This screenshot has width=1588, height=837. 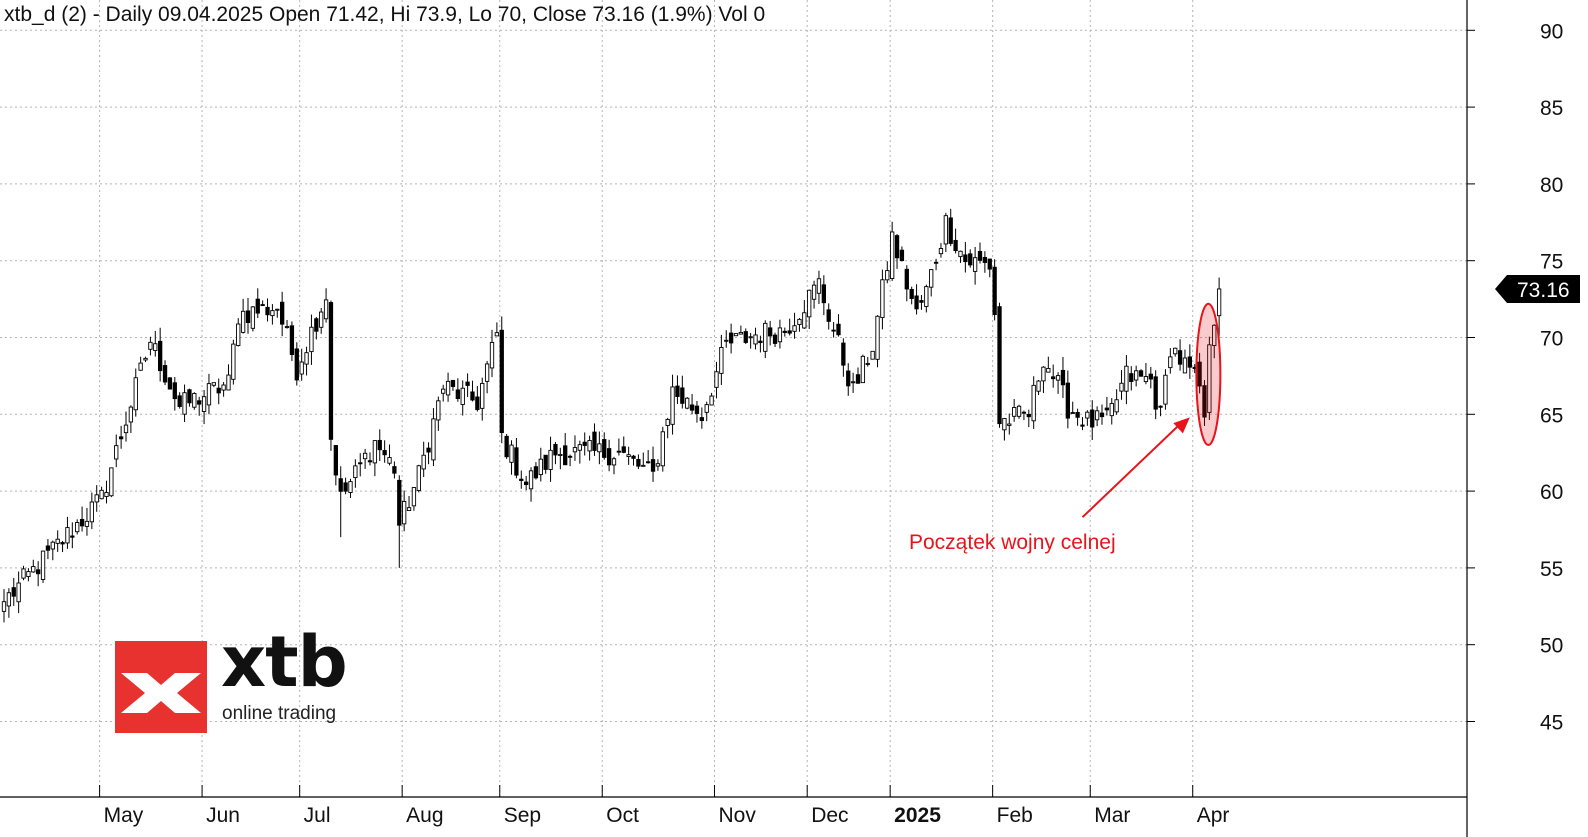 I want to click on price-tick-label: 50, so click(x=1551, y=646).